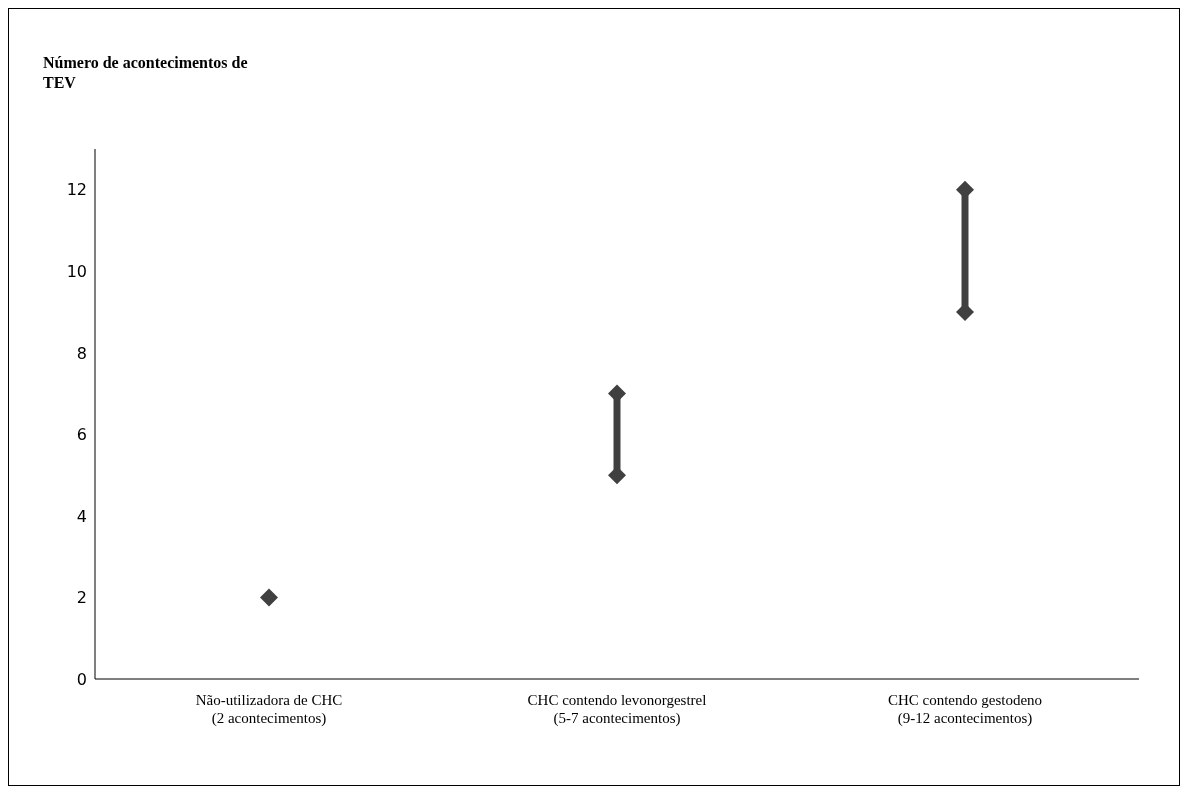 The height and width of the screenshot is (794, 1187). I want to click on y-tick-label: 2, so click(81, 598).